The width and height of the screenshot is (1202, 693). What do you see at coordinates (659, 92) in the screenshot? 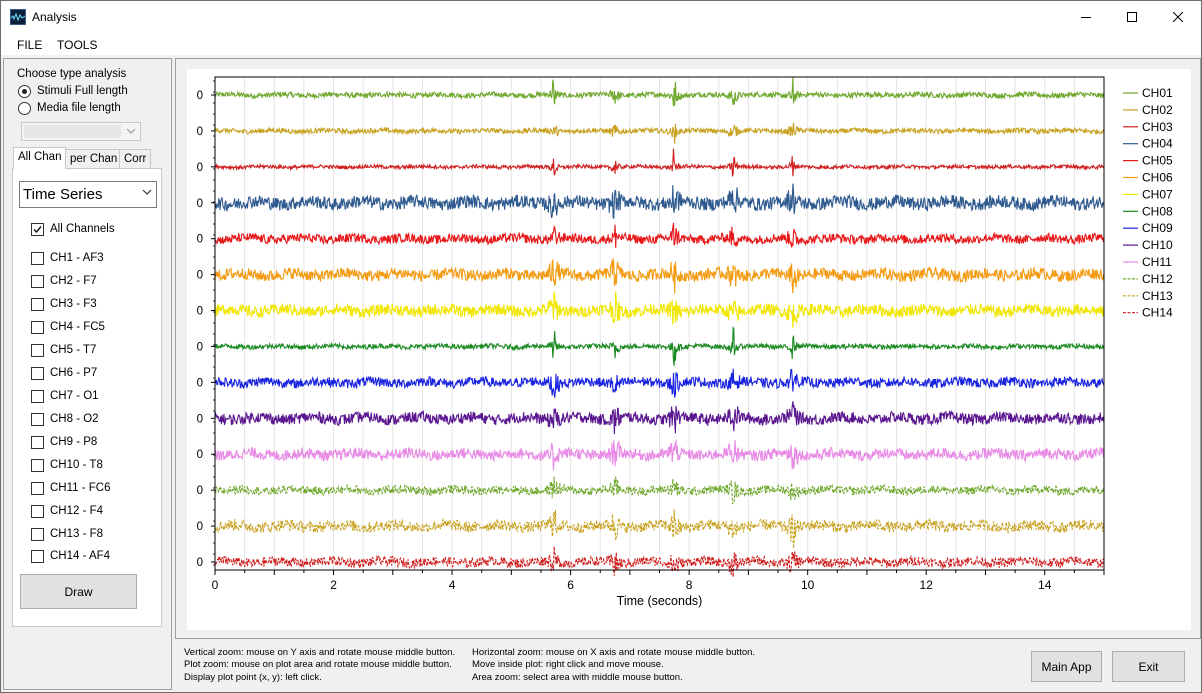
I see `series-line-ch01` at bounding box center [659, 92].